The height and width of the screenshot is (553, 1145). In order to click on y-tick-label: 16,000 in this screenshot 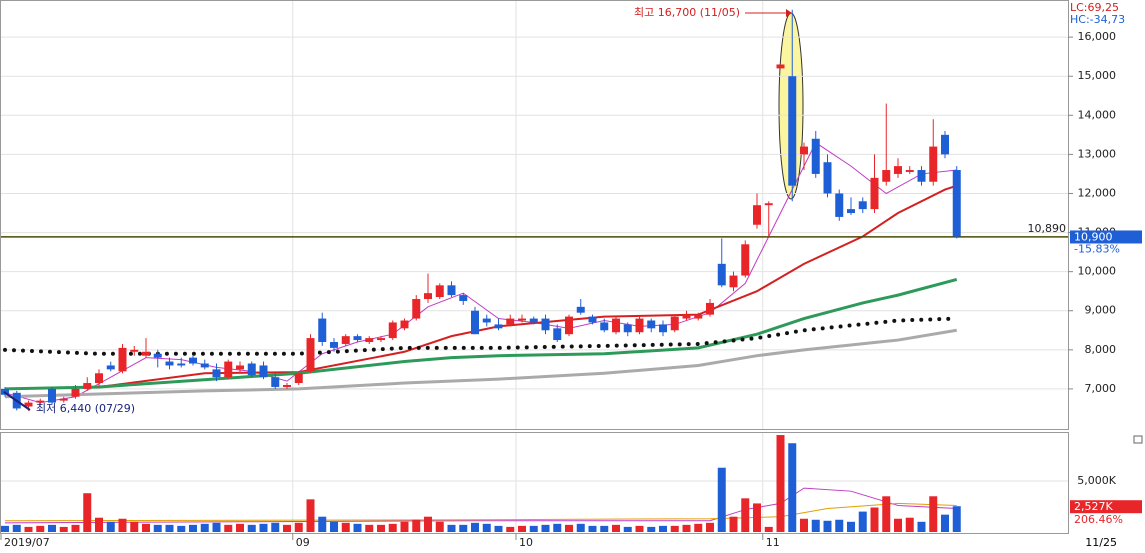, I will do `click(1097, 36)`.